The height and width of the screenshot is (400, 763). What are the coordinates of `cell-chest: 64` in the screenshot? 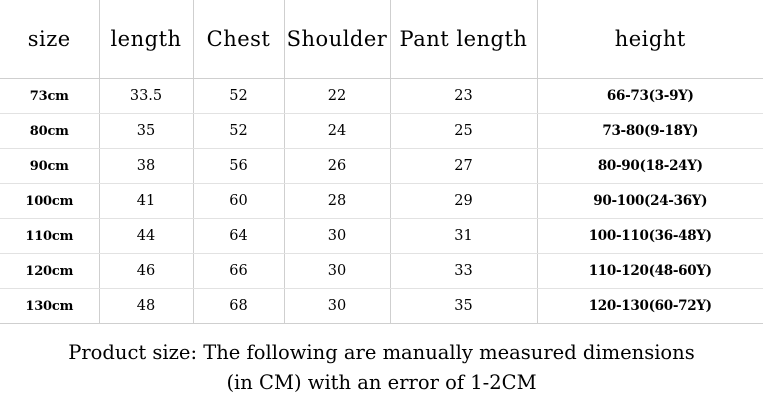 It's located at (239, 236).